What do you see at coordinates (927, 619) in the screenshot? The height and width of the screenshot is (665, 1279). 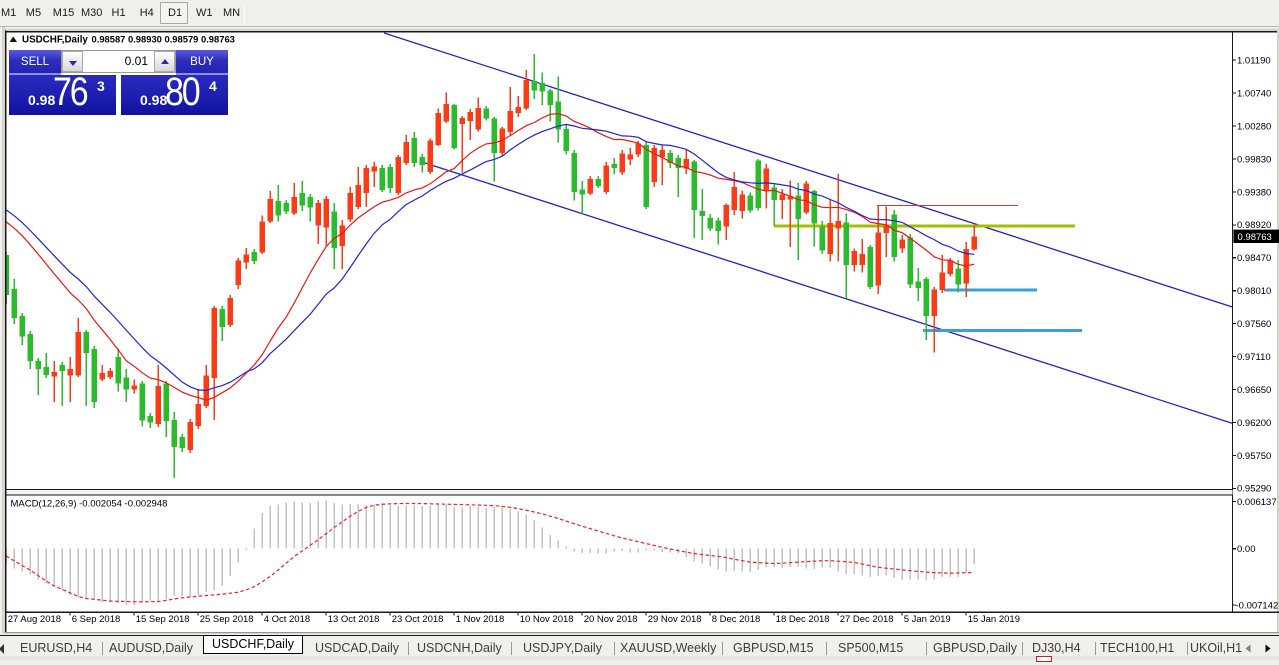 I see `svg-text: 5 Jan 2019` at bounding box center [927, 619].